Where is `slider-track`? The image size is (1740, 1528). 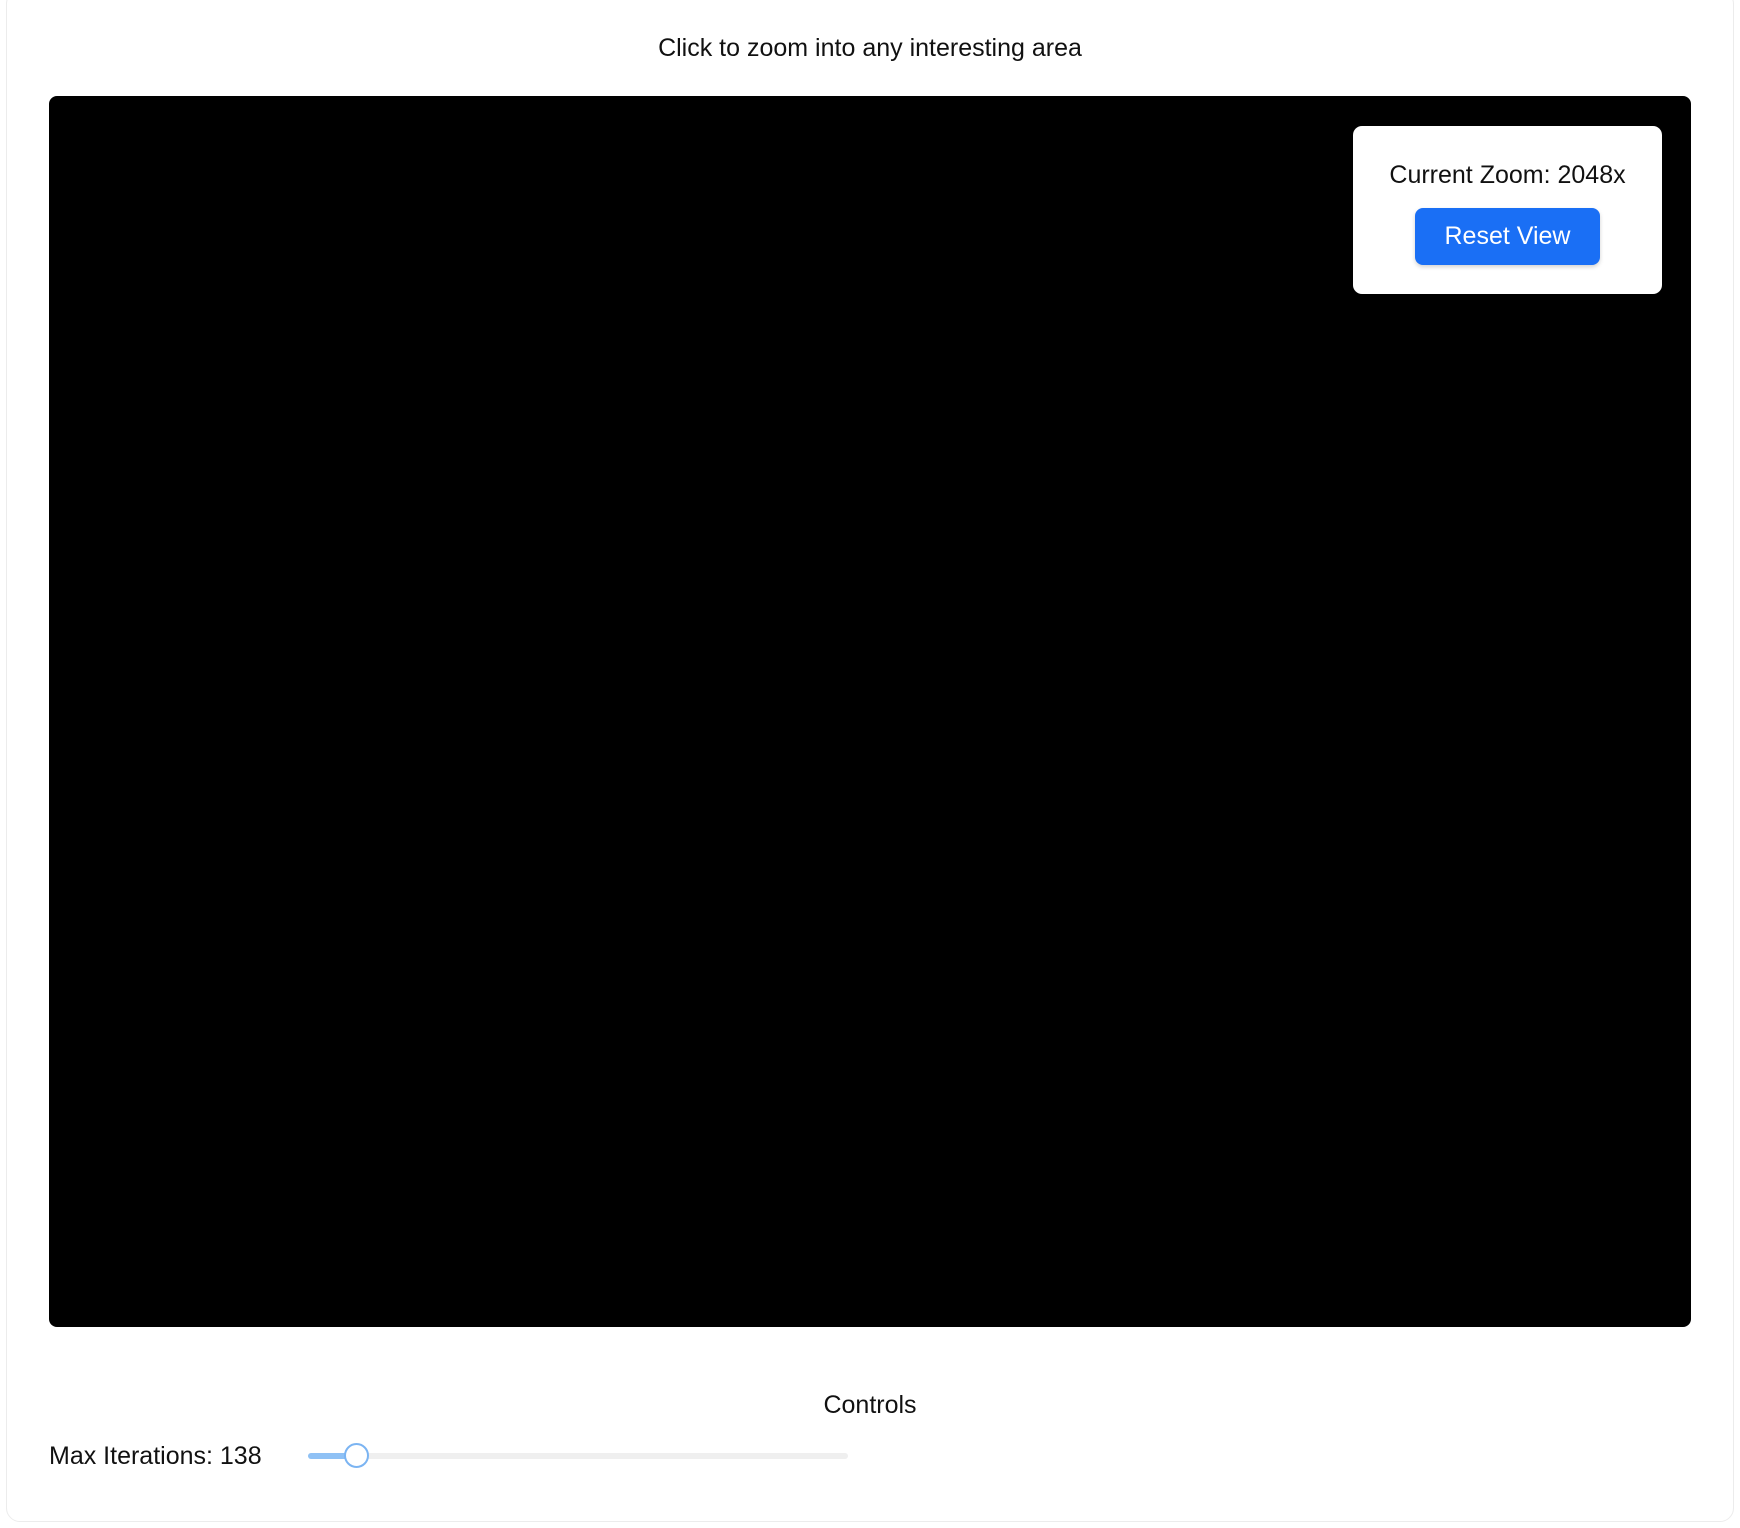
slider-track is located at coordinates (578, 1456).